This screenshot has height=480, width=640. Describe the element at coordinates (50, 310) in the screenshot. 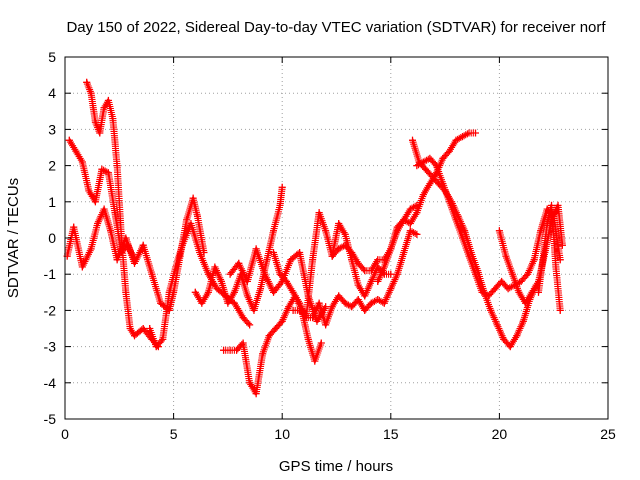

I see `y-tick-label: -2` at that location.